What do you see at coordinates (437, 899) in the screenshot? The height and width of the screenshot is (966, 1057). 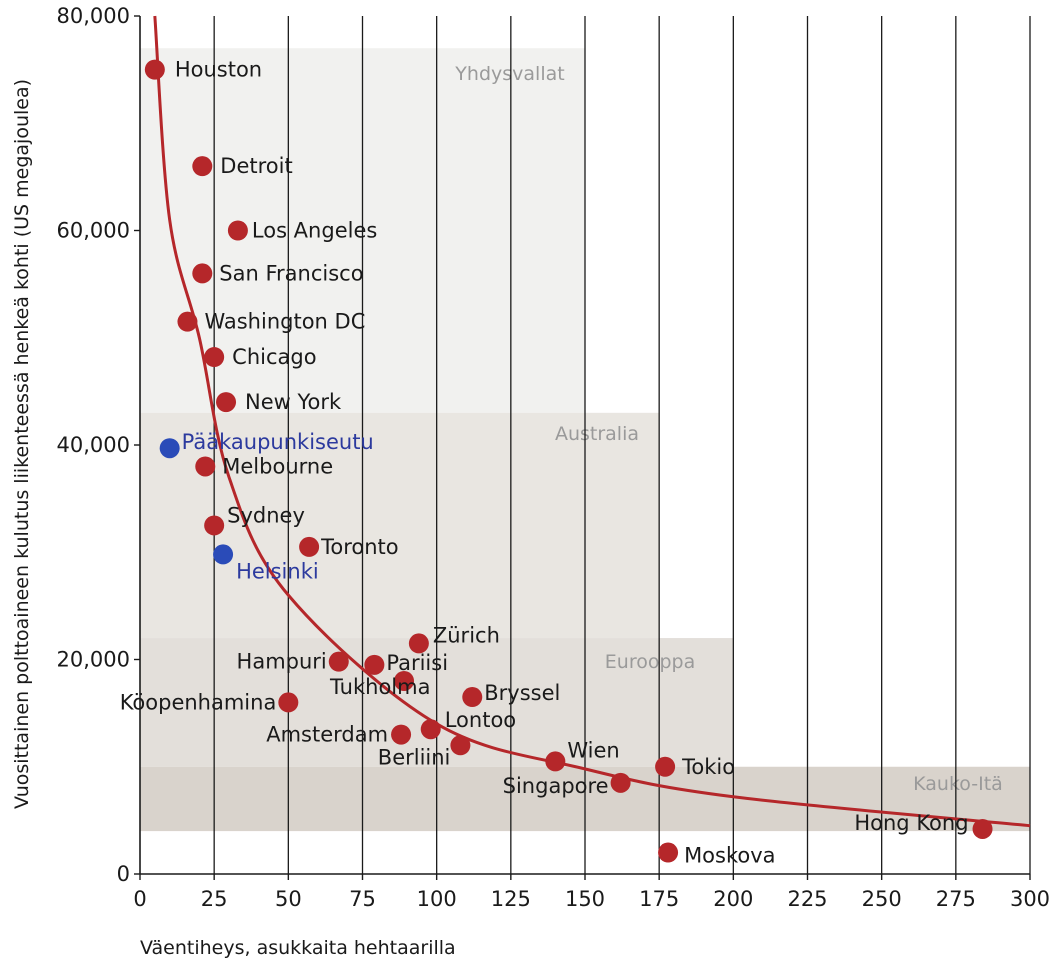 I see `x-tick-label: 100` at bounding box center [437, 899].